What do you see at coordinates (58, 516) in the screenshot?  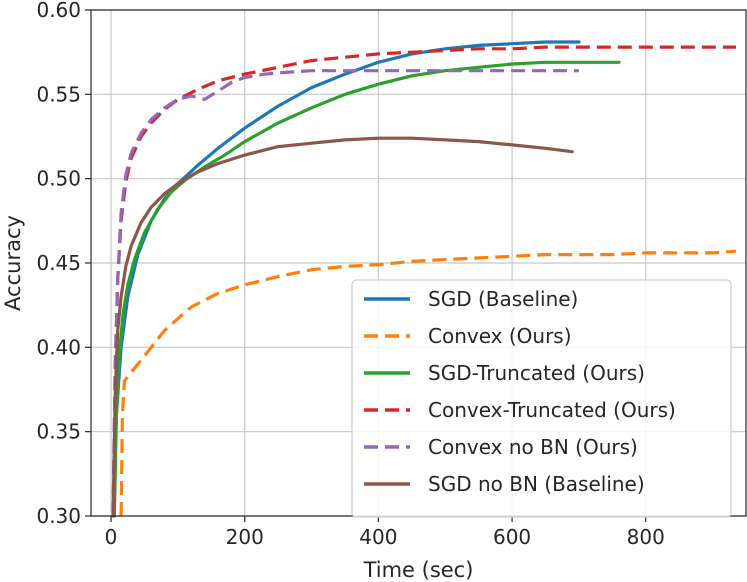 I see `y-tick-label: 0.30` at bounding box center [58, 516].